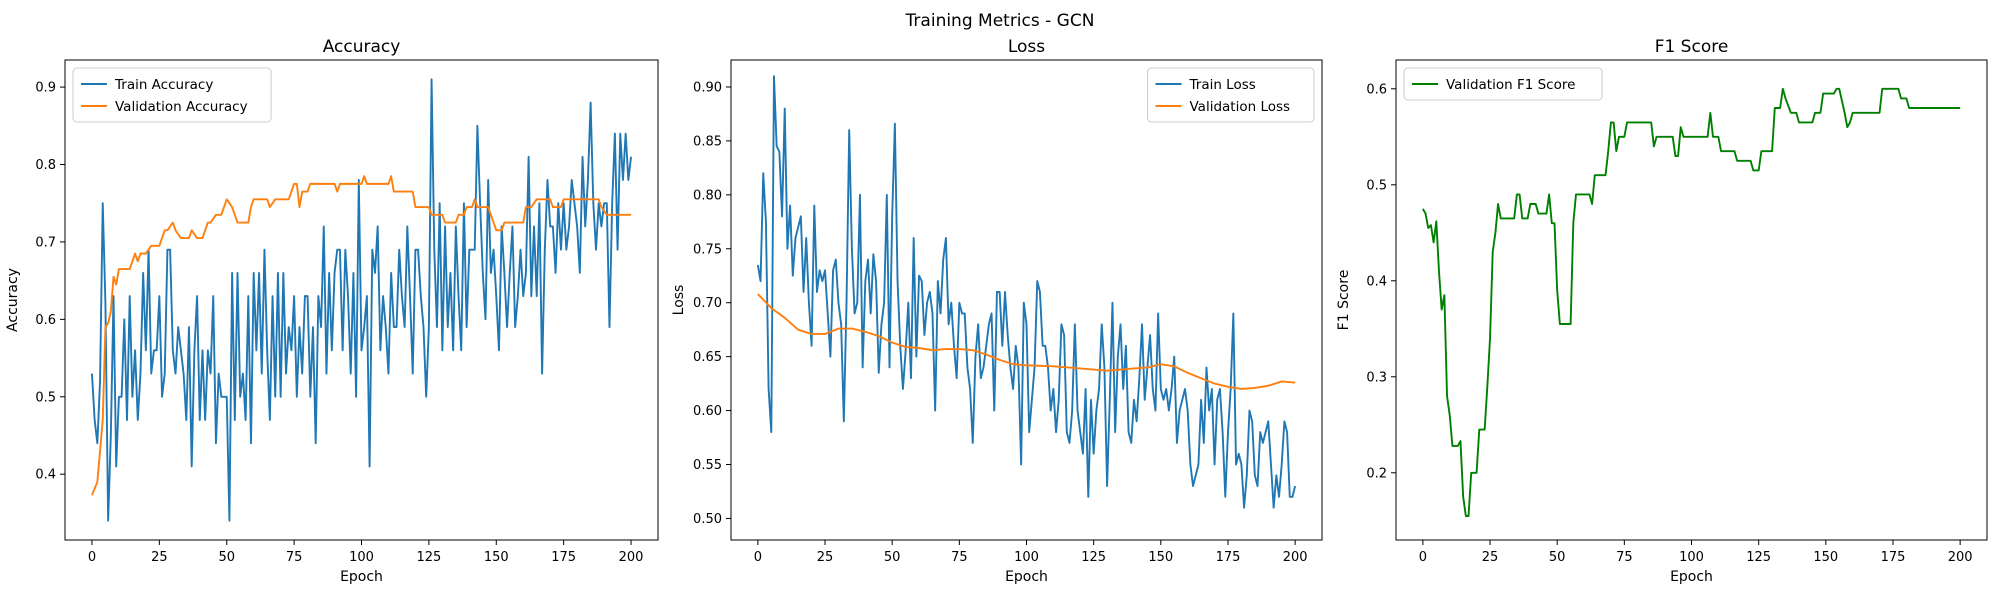 The image size is (2000, 600). What do you see at coordinates (163, 85) in the screenshot?
I see `legend-label: Train Accuracy` at bounding box center [163, 85].